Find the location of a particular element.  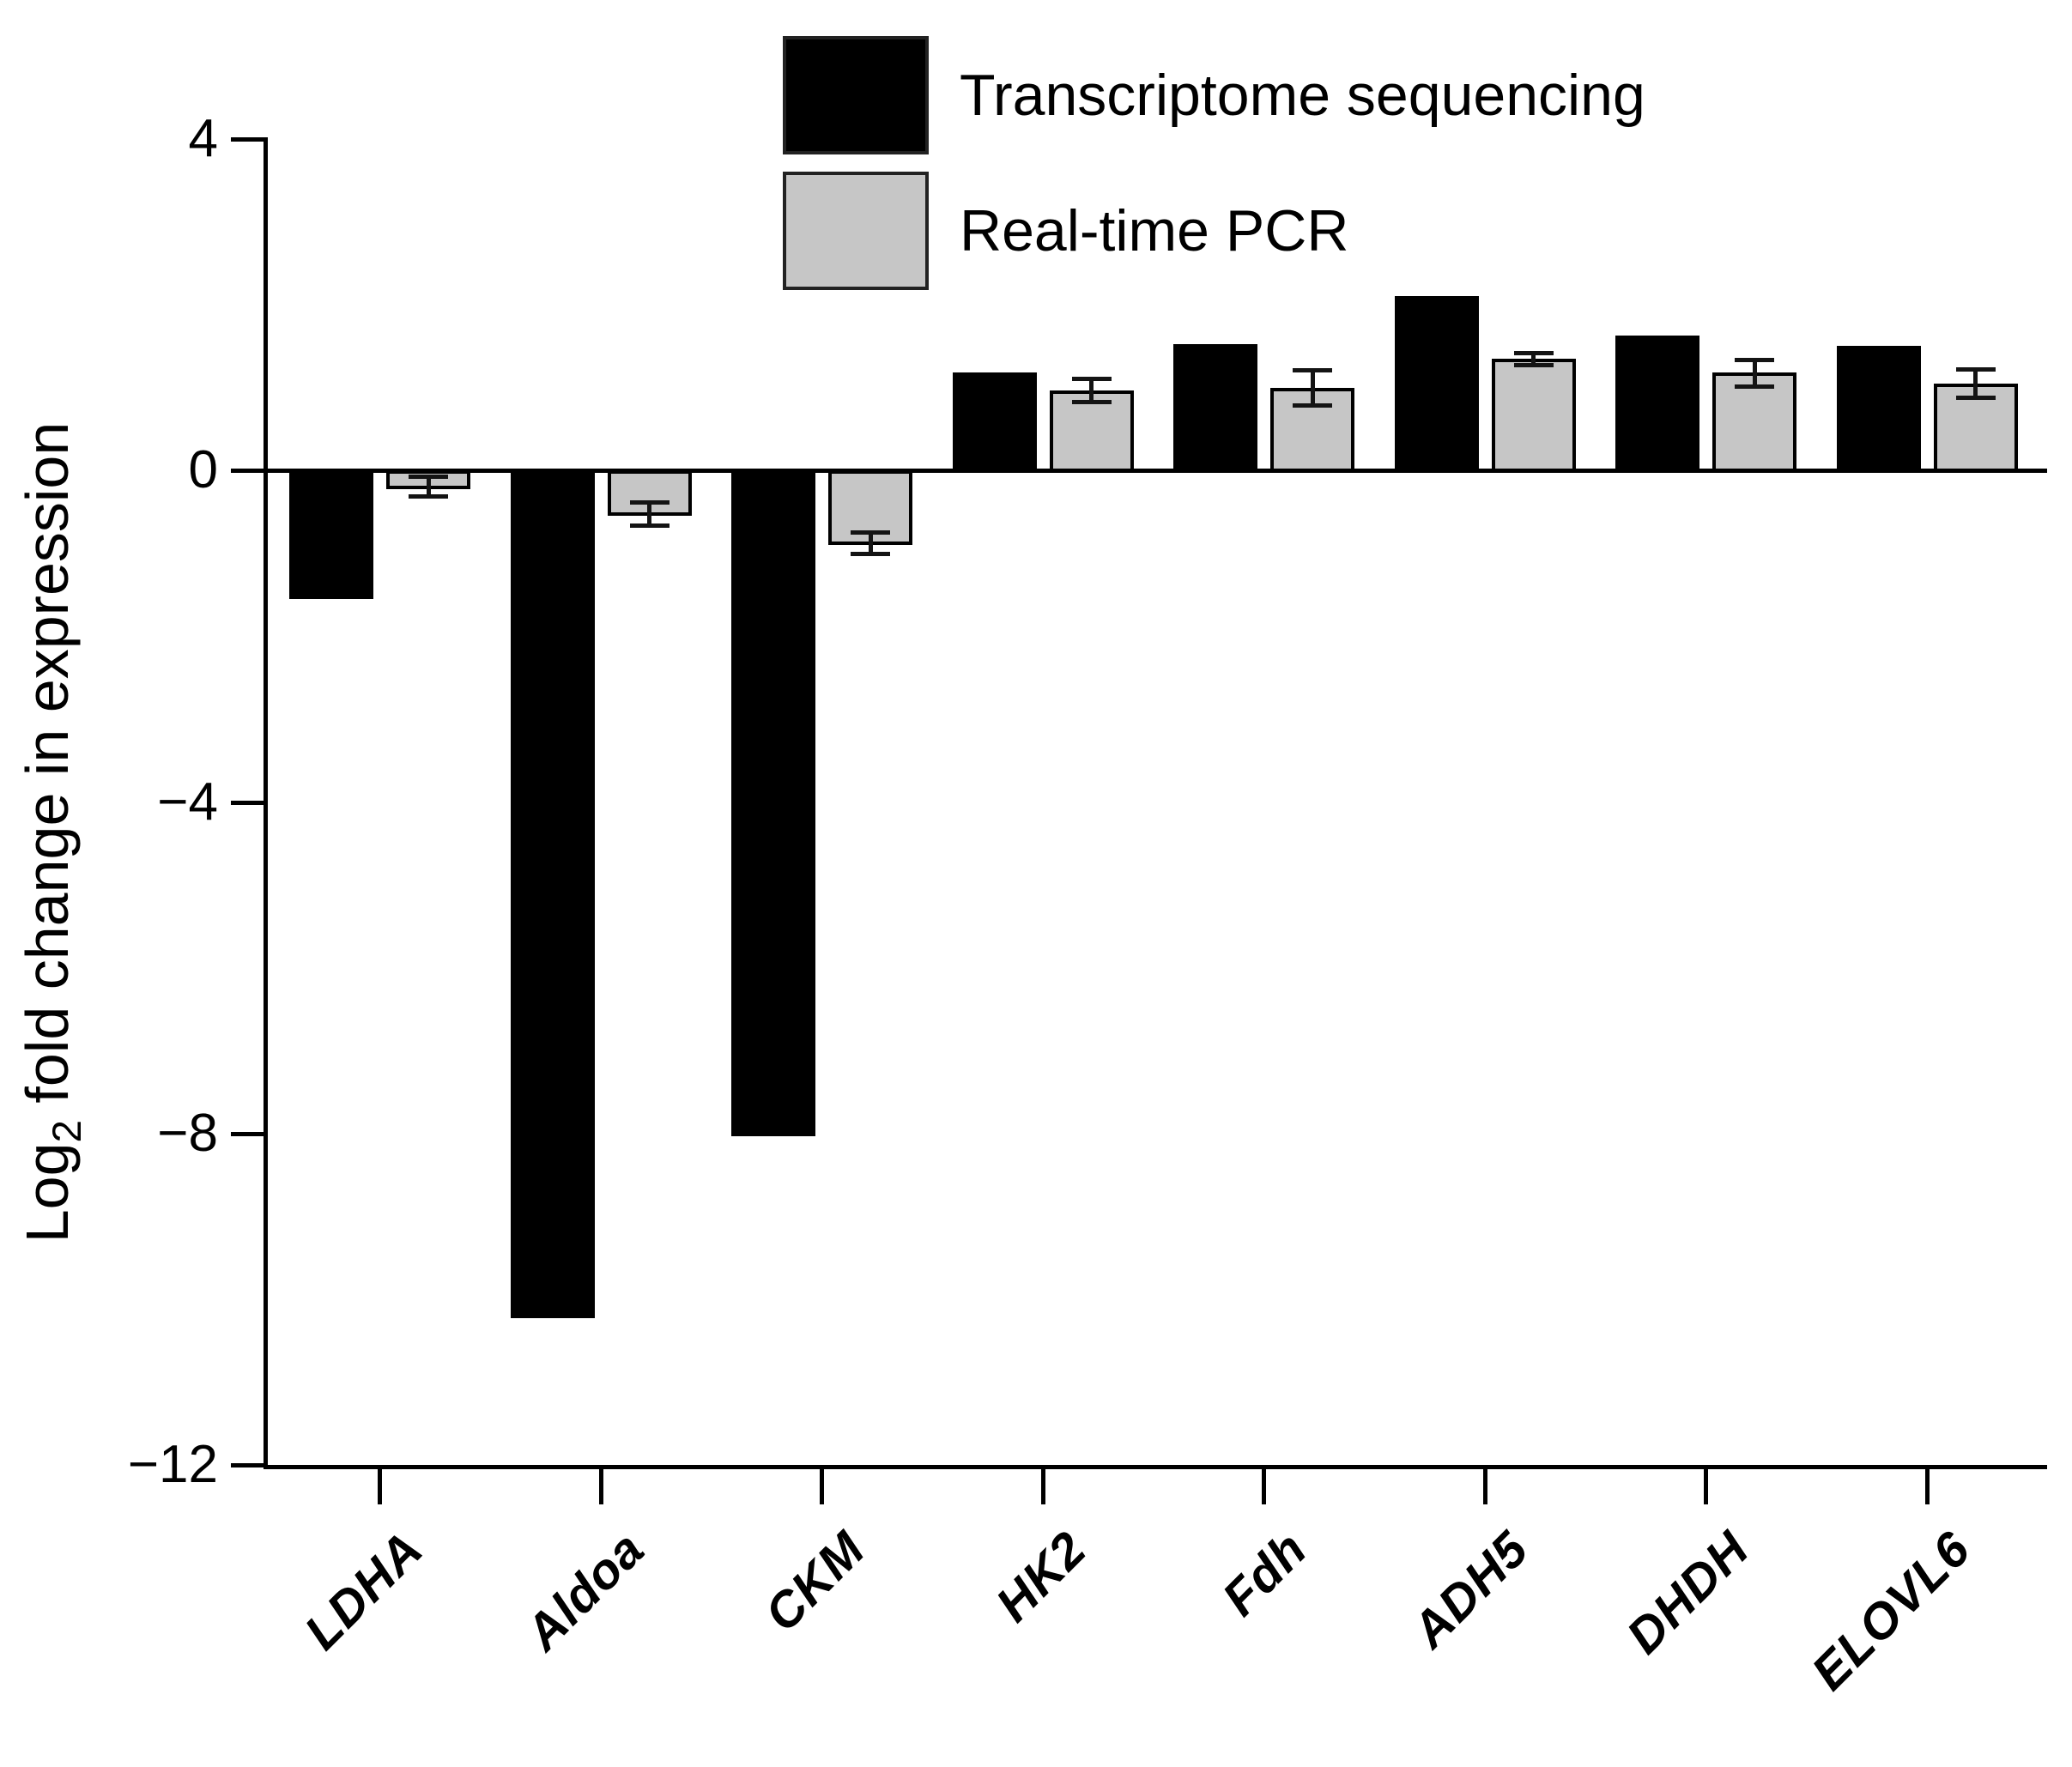

x-tick-label-LDHA: LDHA is located at coordinates (364, 1591).